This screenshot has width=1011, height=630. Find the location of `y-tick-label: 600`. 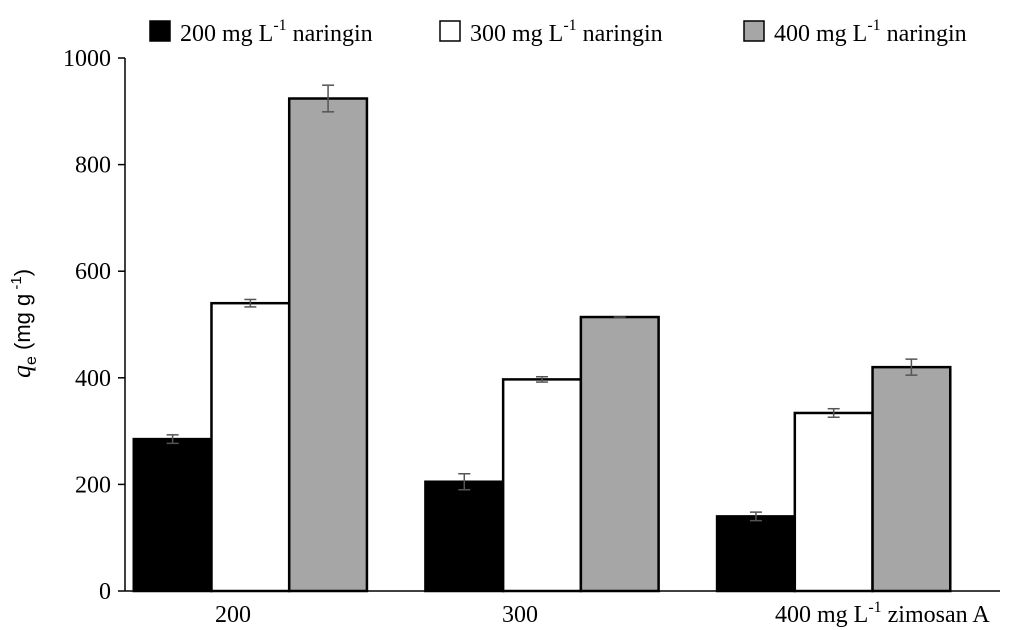

y-tick-label: 600 is located at coordinates (93, 272).